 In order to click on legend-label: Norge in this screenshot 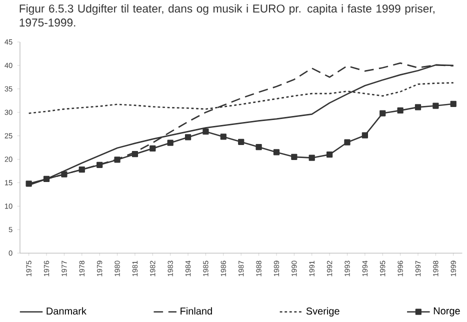, I will do `click(447, 312)`.